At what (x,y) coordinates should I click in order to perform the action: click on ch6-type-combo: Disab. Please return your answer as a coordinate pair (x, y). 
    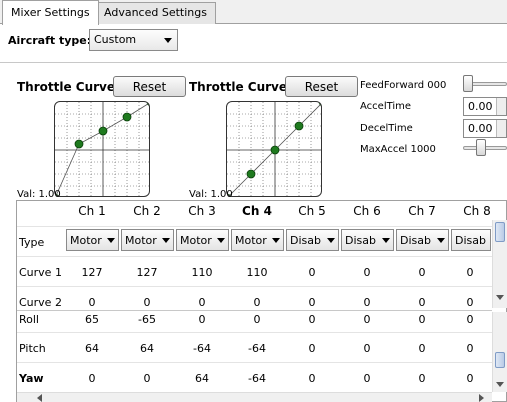
    Looking at the image, I should click on (367, 240).